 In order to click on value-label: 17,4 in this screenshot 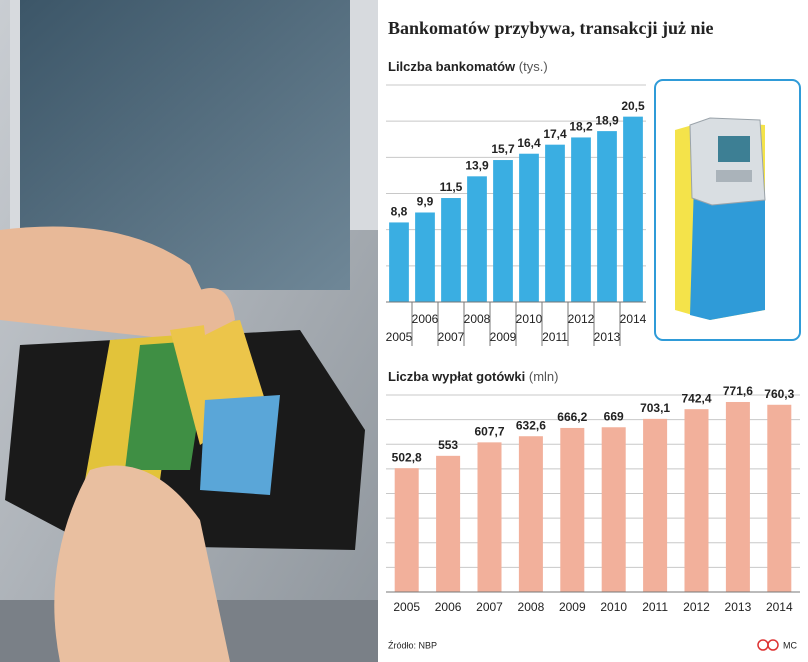, I will do `click(555, 134)`.